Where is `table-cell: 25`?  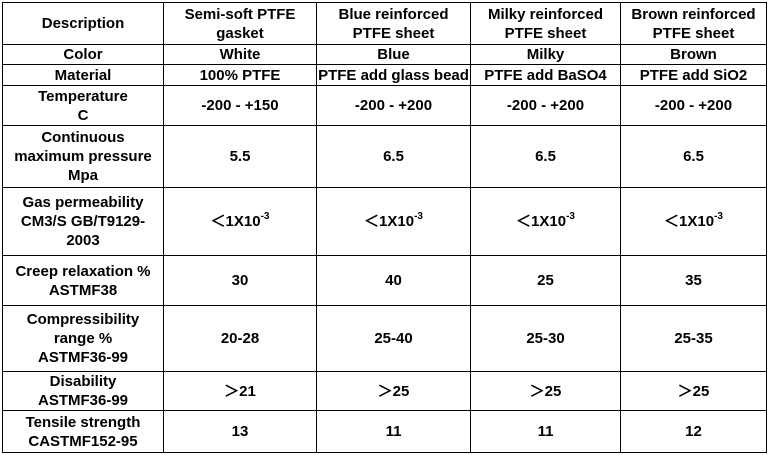
table-cell: 25 is located at coordinates (545, 280).